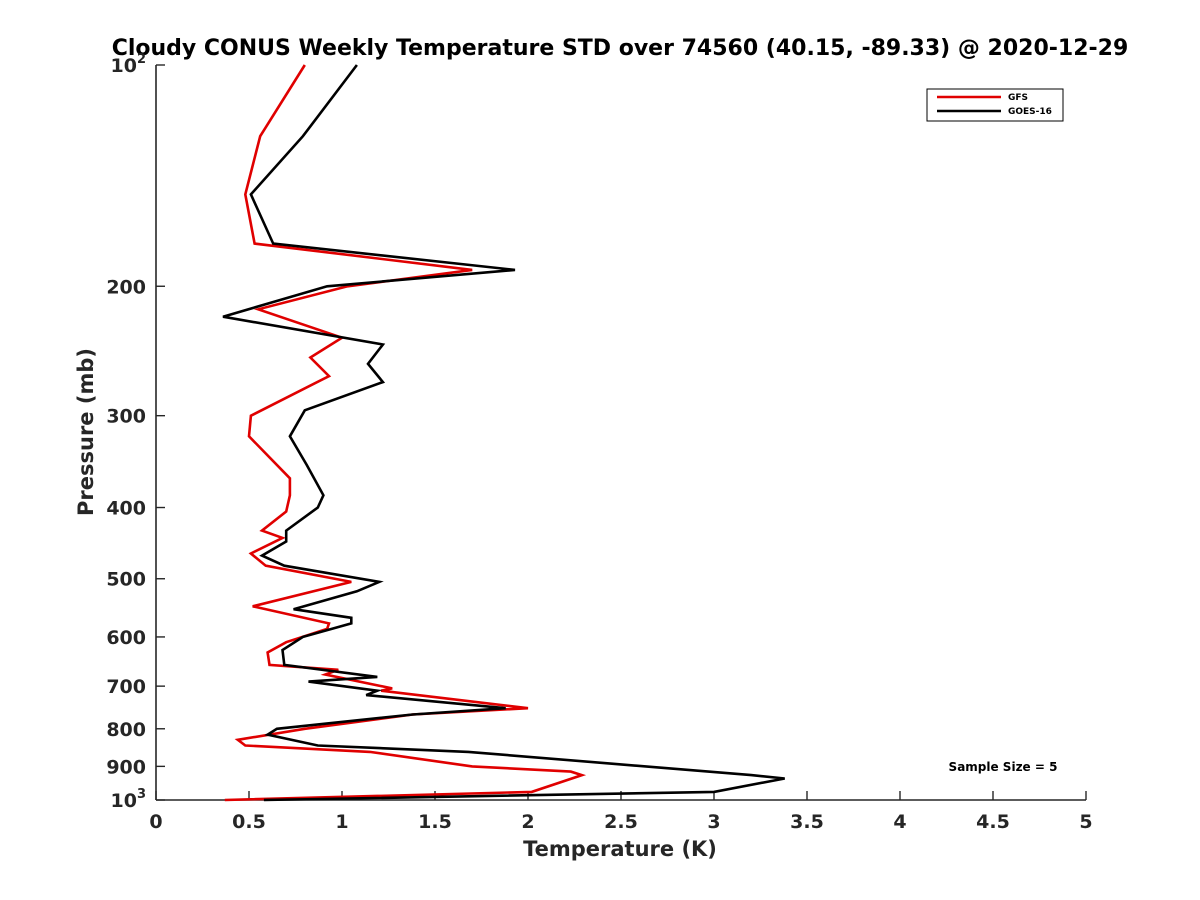 The height and width of the screenshot is (900, 1200). I want to click on y-tick-label: 800, so click(126, 730).